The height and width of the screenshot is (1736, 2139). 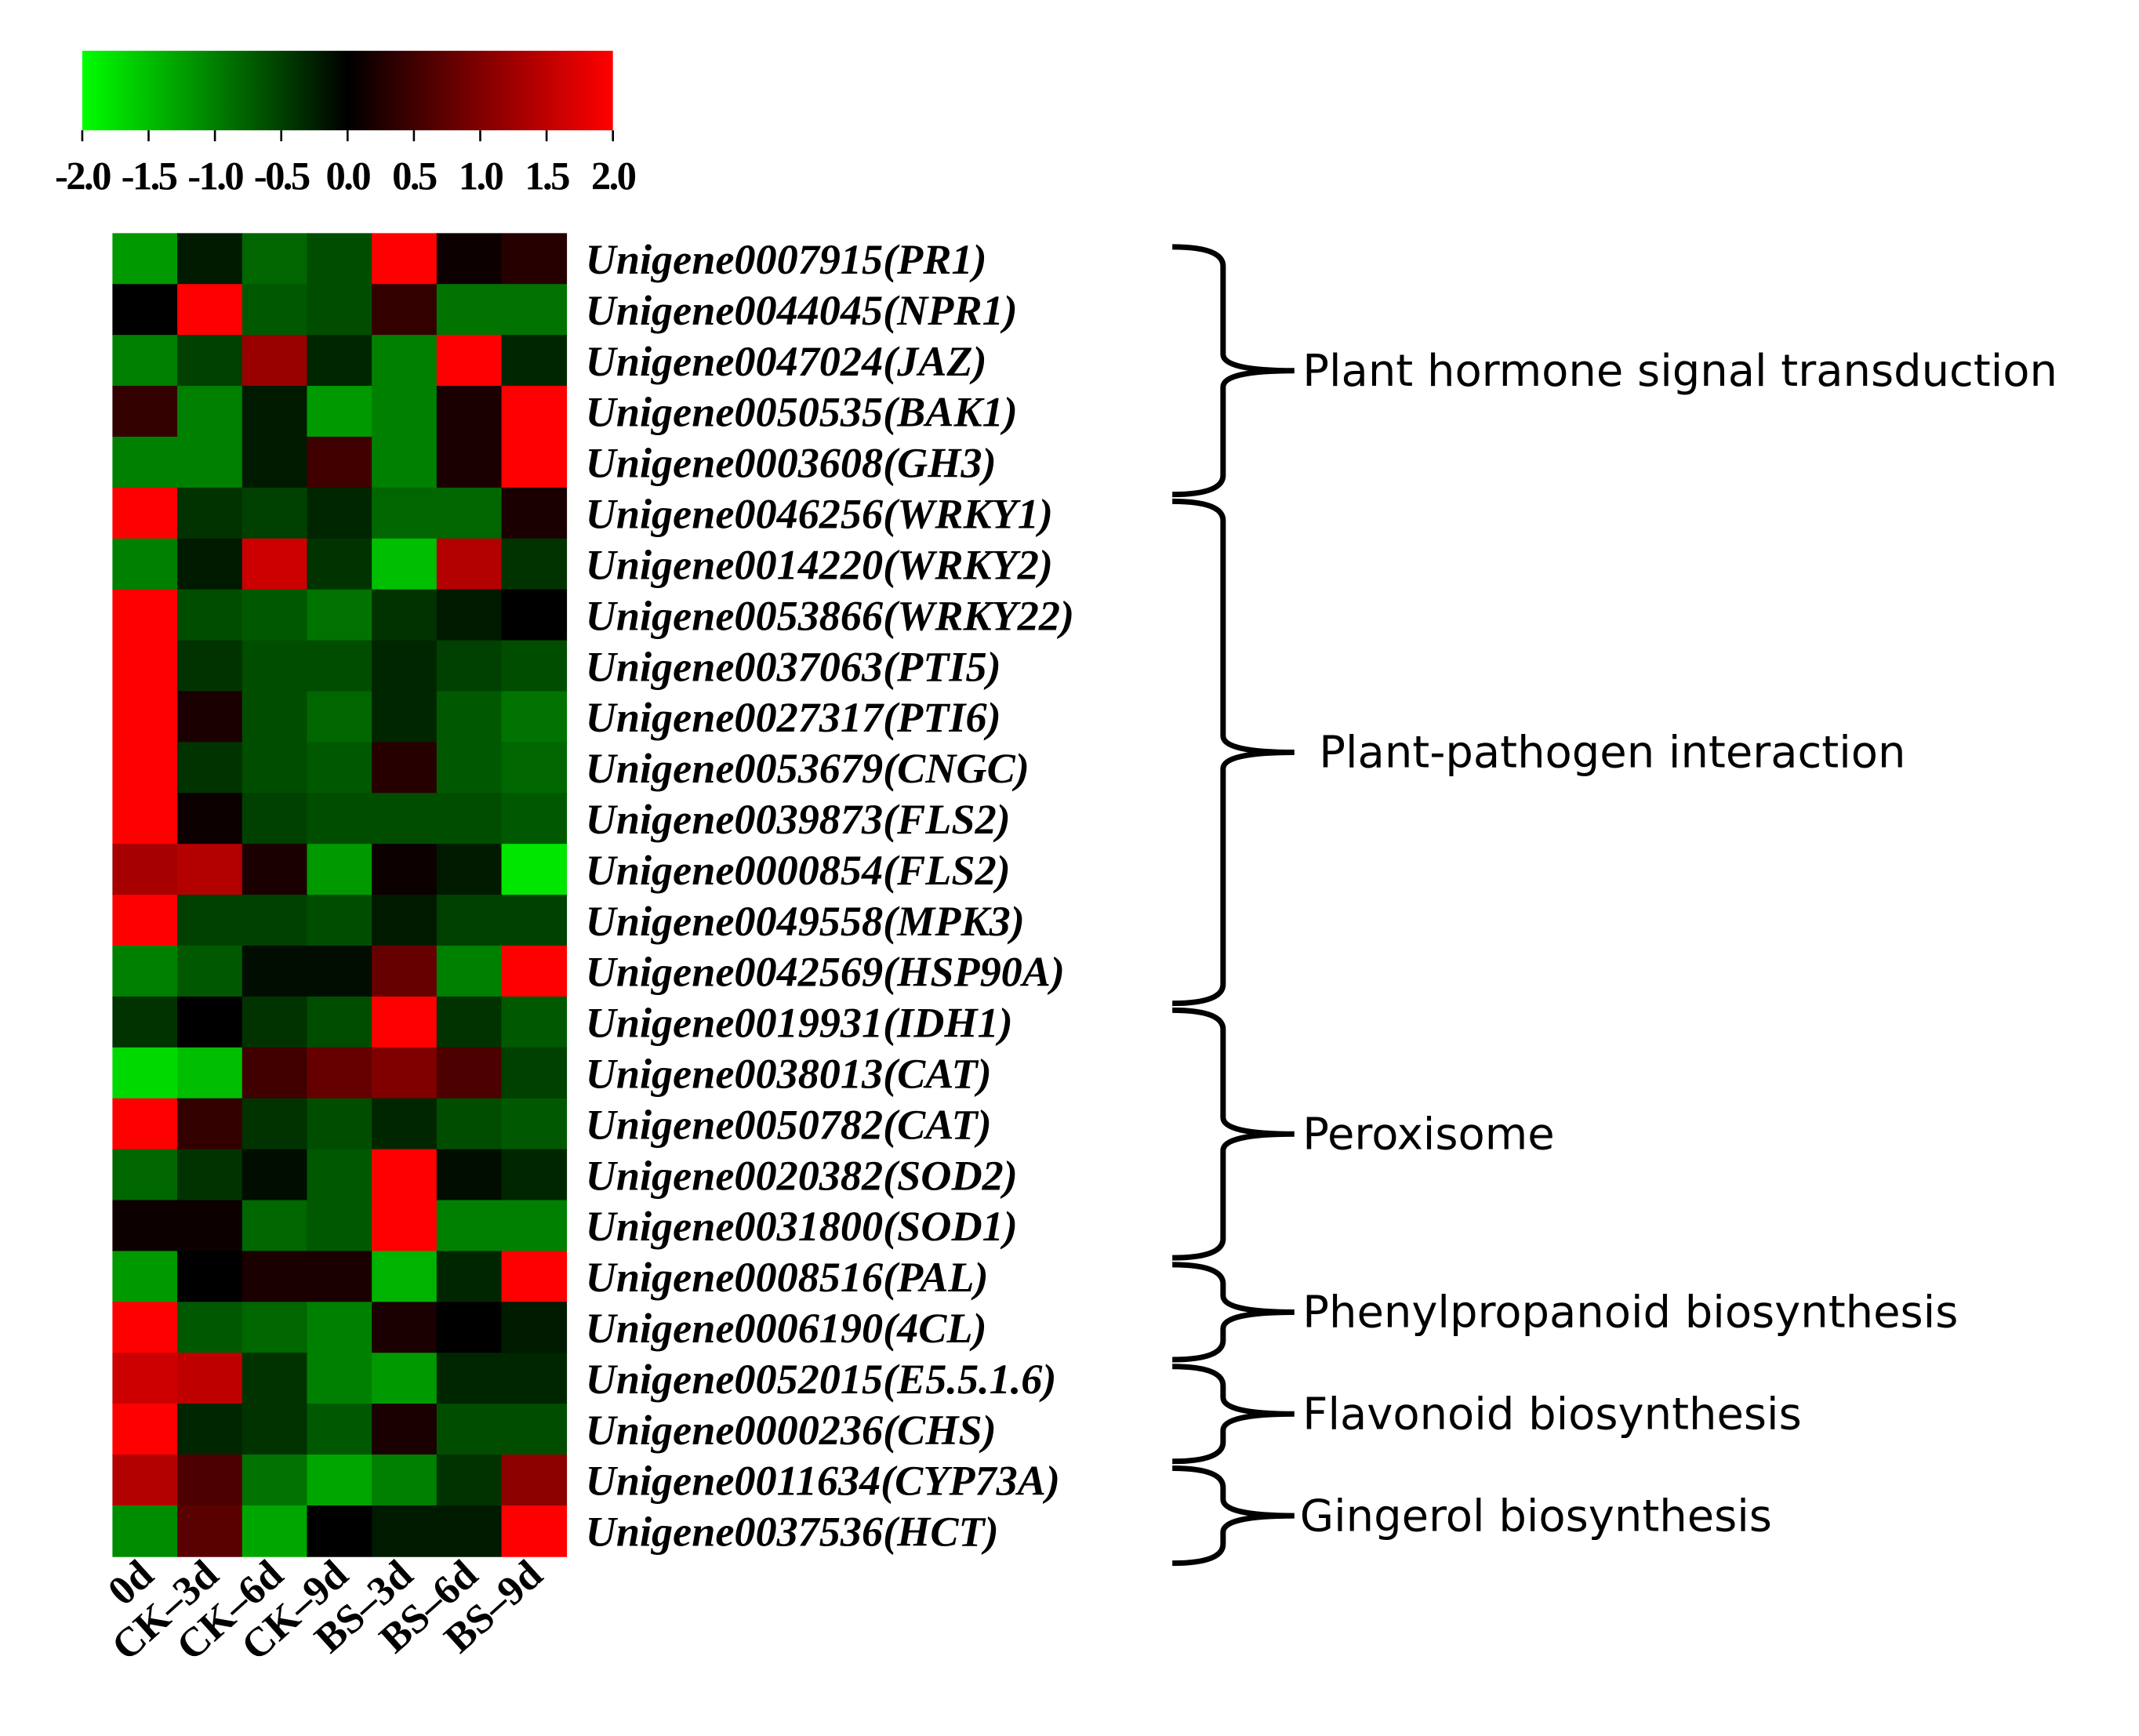 What do you see at coordinates (149, 176) in the screenshot?
I see `colorbar-tick-label: -1.5` at bounding box center [149, 176].